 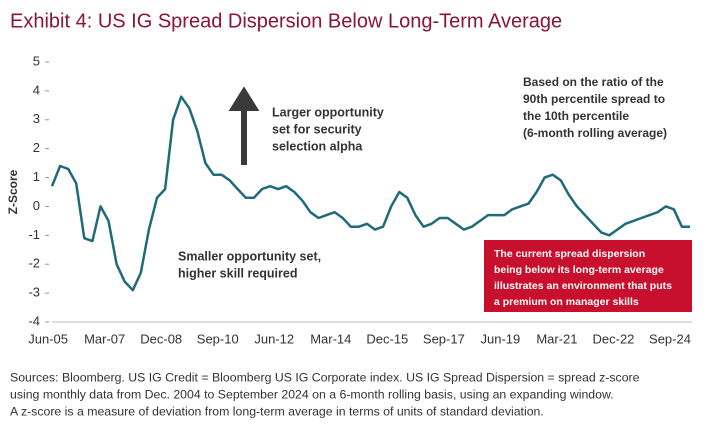 What do you see at coordinates (593, 82) in the screenshot?
I see `annotation: Based on the ratio of the` at bounding box center [593, 82].